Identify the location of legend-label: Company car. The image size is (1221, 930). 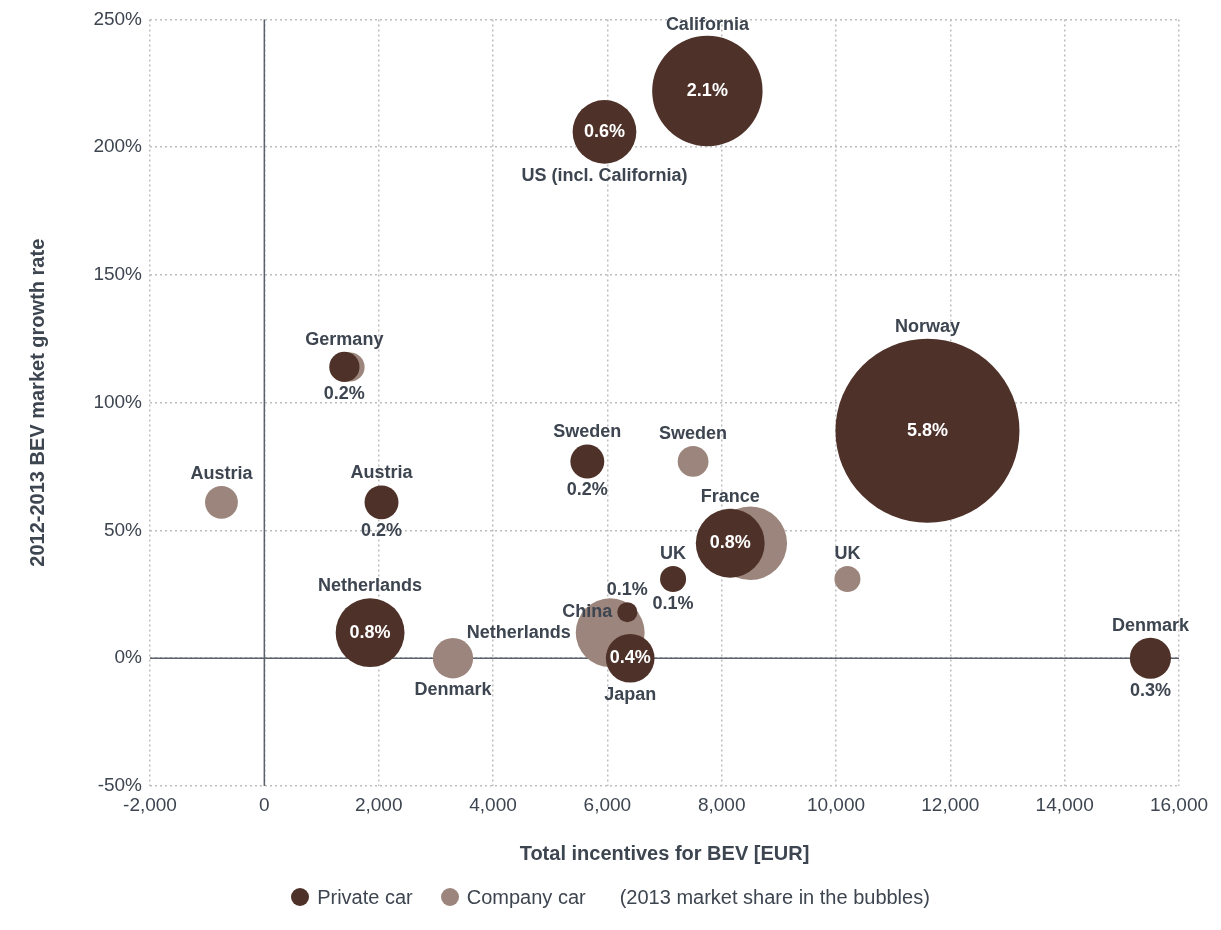
(526, 897).